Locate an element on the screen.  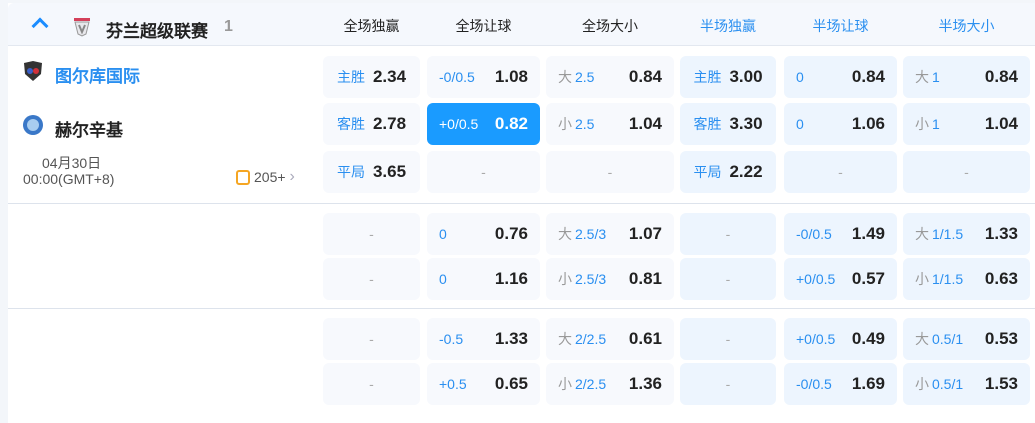
odds-label: 2.5/3 is located at coordinates (591, 234).